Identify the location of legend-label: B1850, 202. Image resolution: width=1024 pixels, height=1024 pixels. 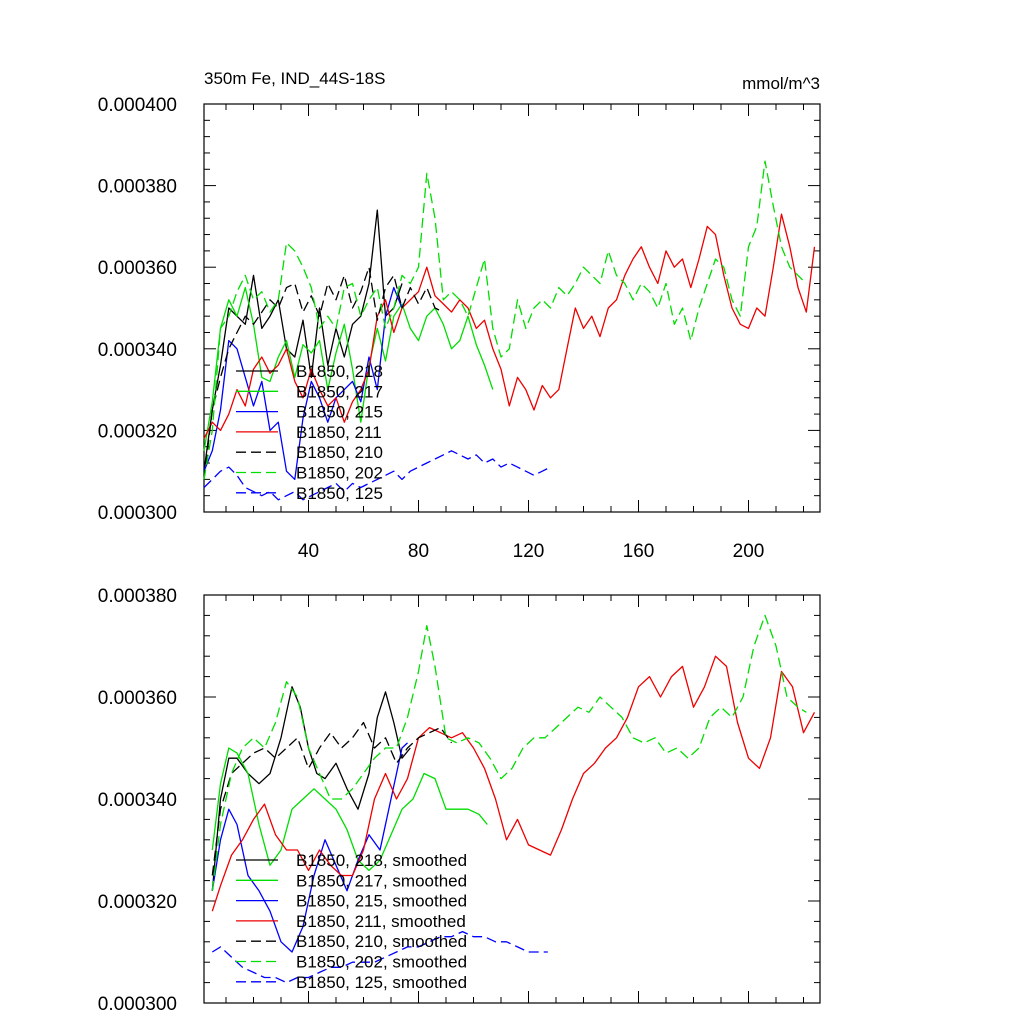
(339, 473).